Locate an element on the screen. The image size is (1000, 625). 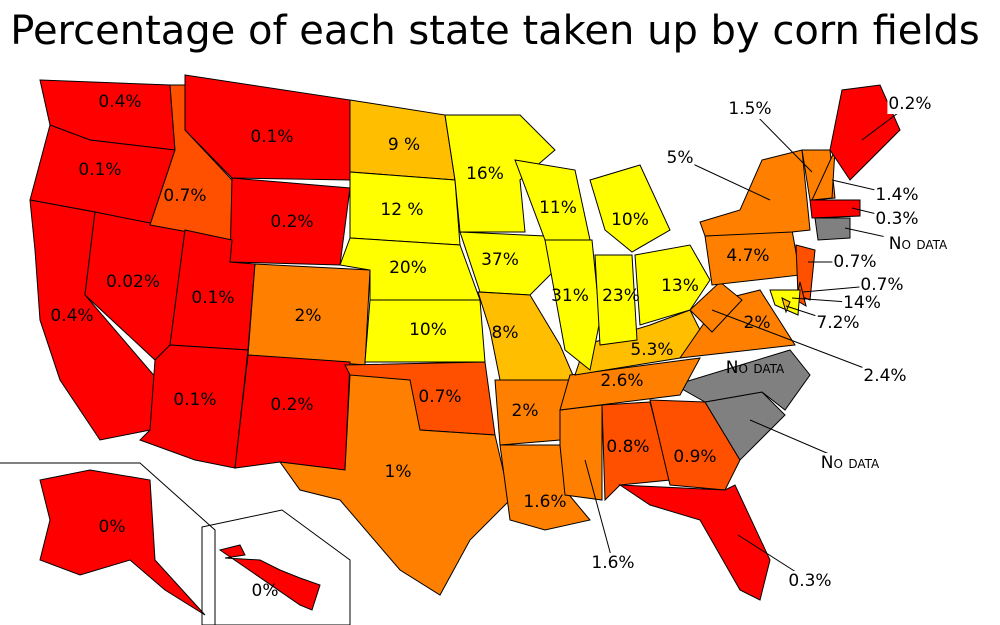
state-label: 1% is located at coordinates (398, 472).